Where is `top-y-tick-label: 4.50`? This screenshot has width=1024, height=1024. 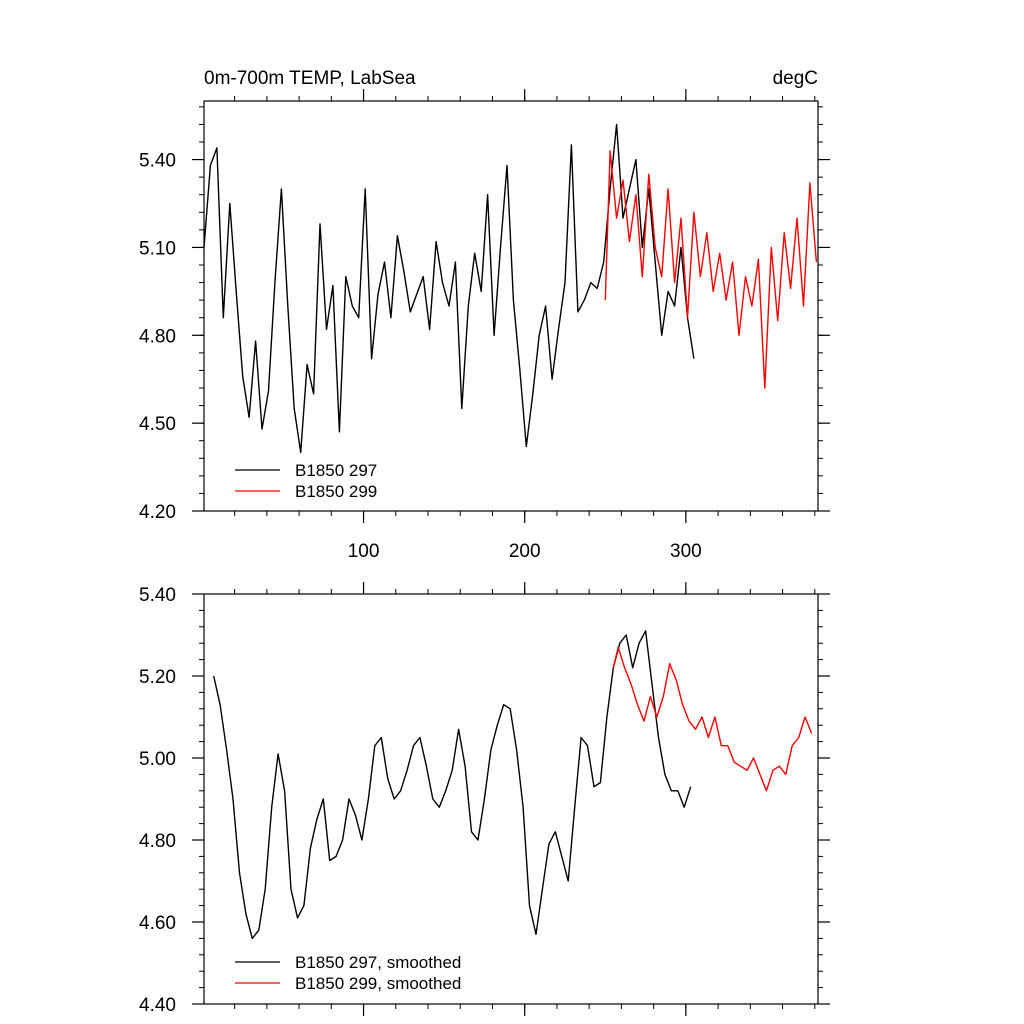
top-y-tick-label: 4.50 is located at coordinates (157, 424).